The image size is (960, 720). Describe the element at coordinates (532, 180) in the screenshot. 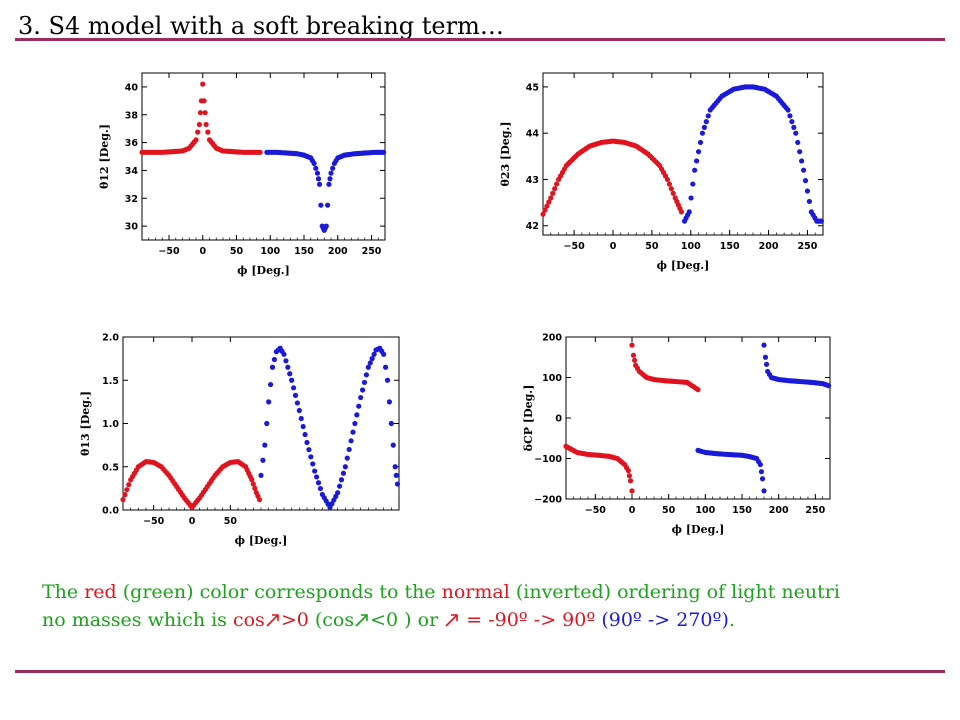

I see `y-tick-label: 43` at that location.